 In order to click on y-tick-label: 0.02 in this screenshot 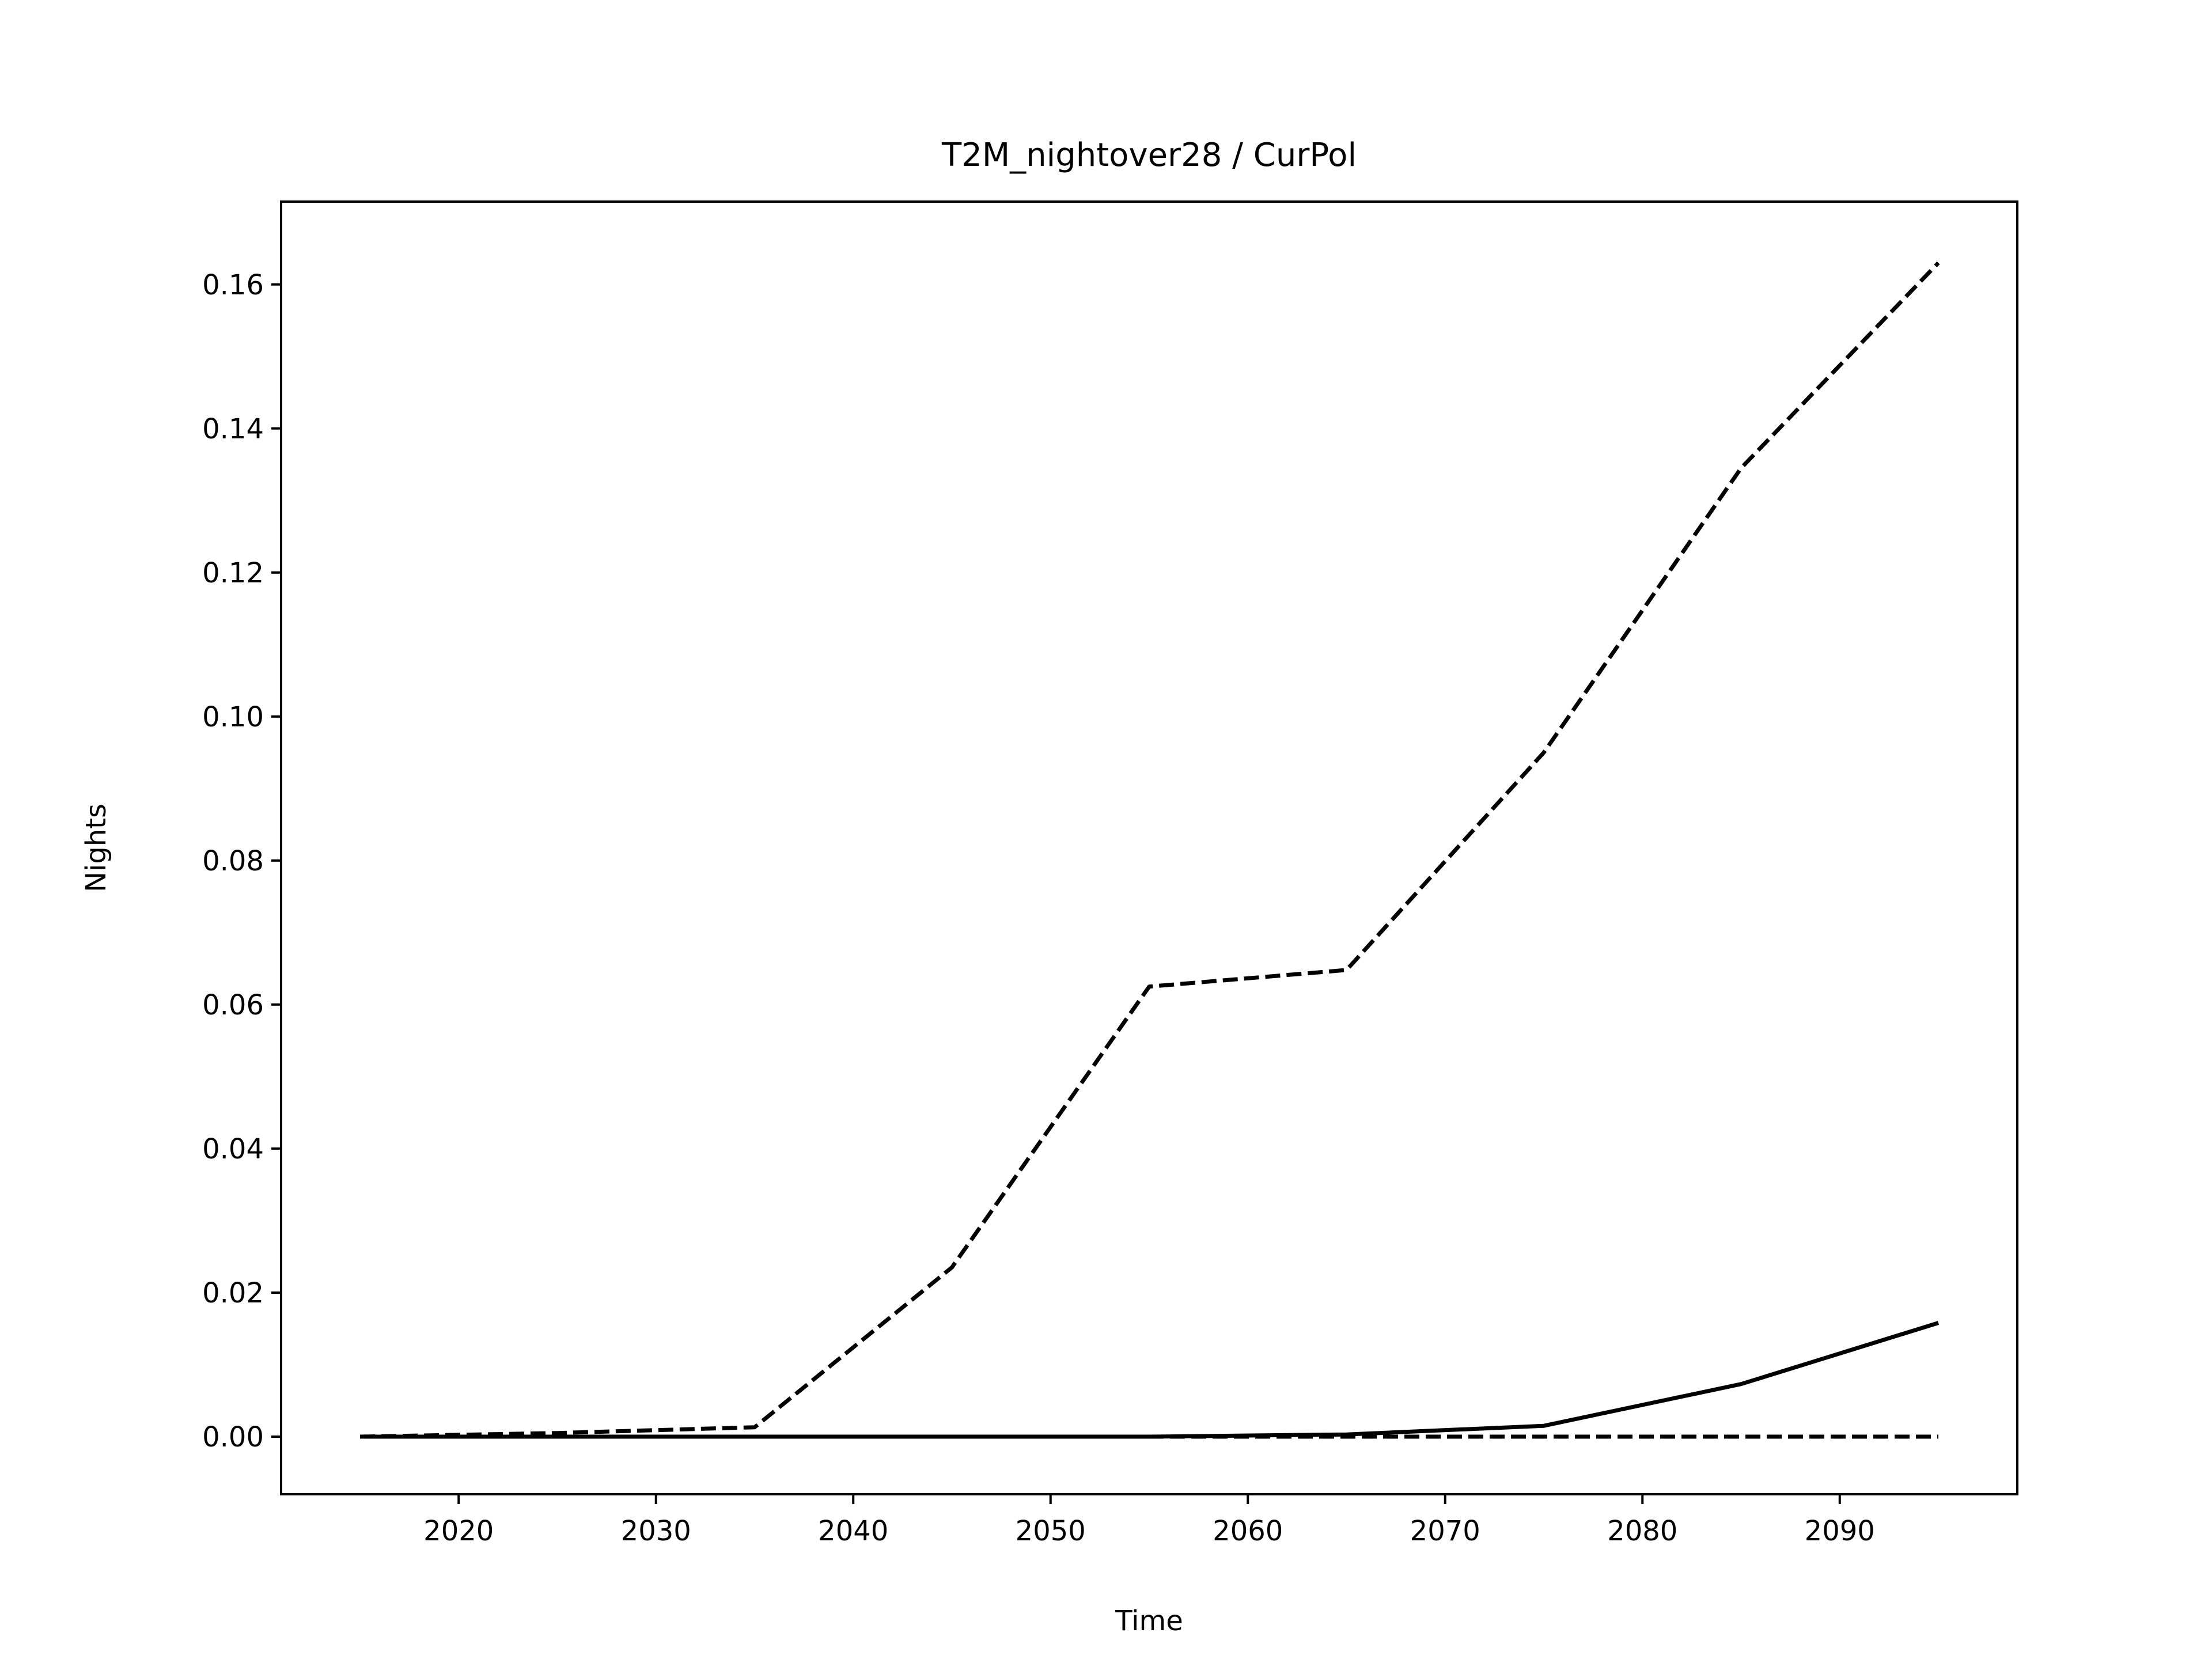, I will do `click(233, 1293)`.